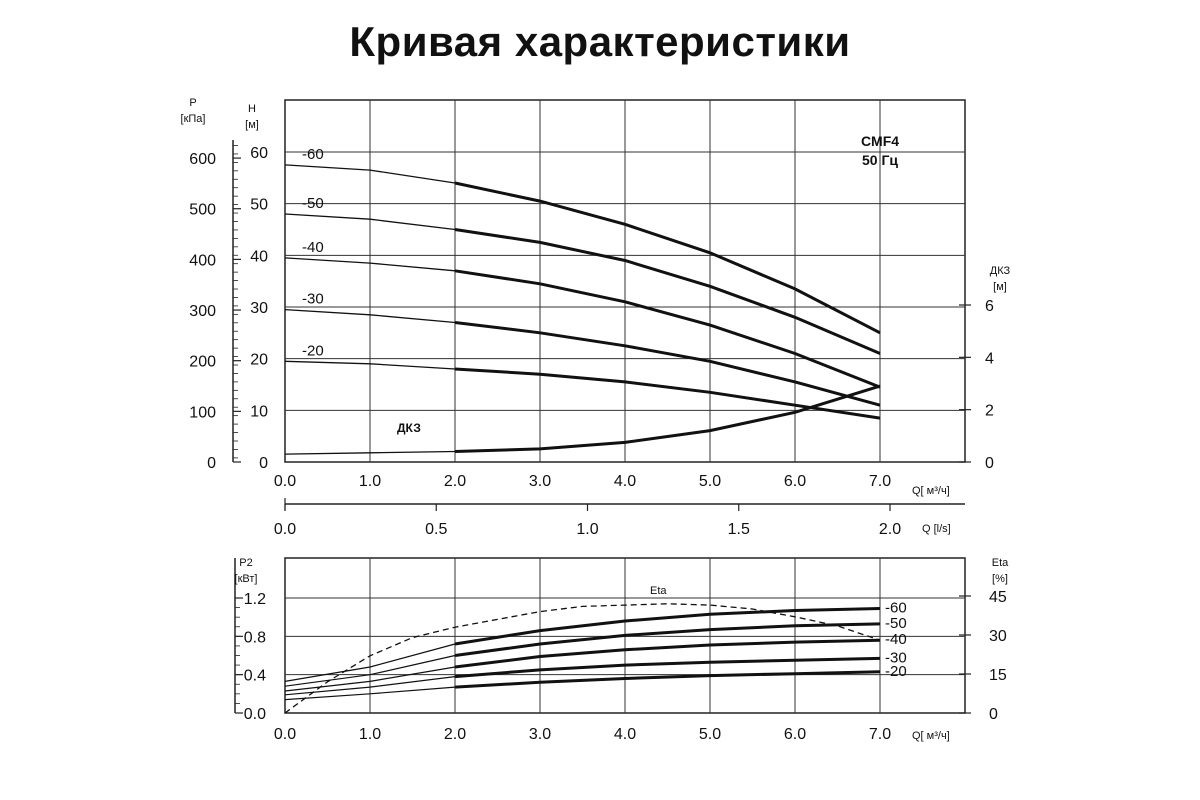  Describe the element at coordinates (211, 463) in the screenshot. I see `pressure-tick-label: 0` at that location.